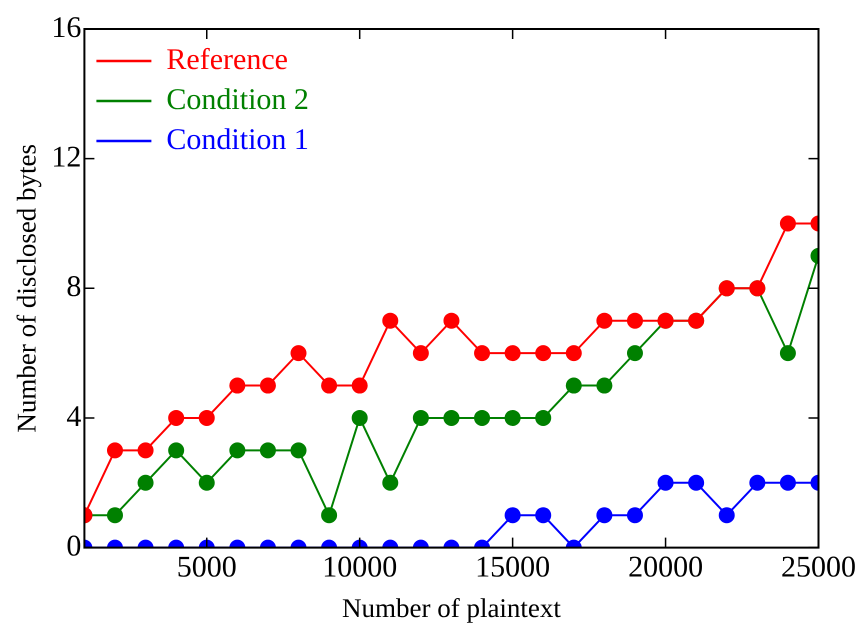  Describe the element at coordinates (360, 567) in the screenshot. I see `x-tick-label: 10000` at that location.